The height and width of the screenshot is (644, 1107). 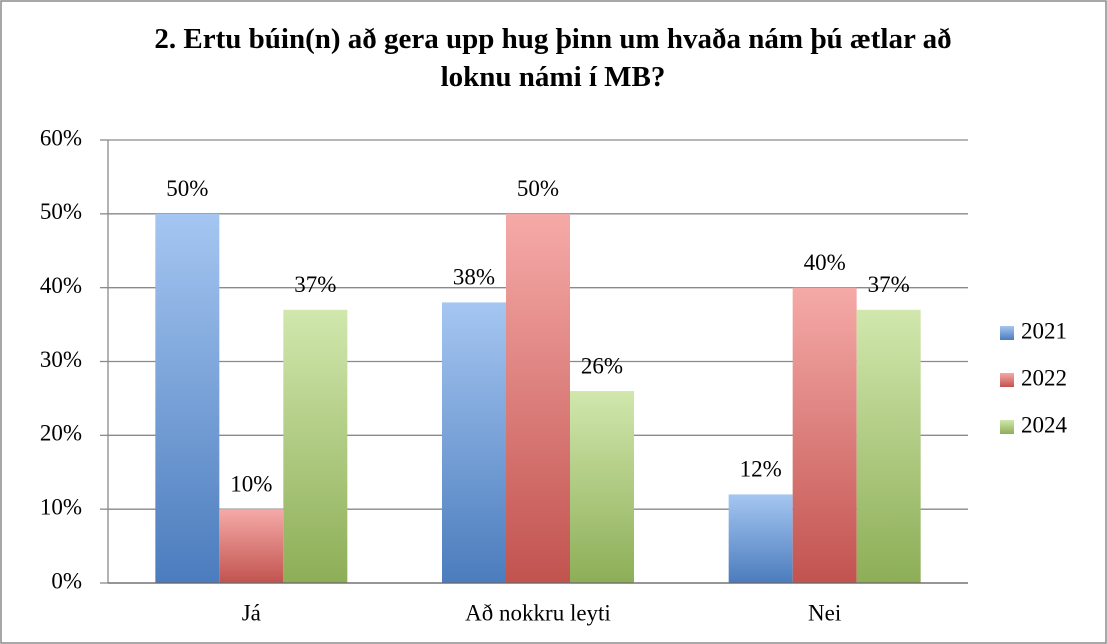 What do you see at coordinates (538, 612) in the screenshot?
I see `x-tick-label: Að nokkru leyti` at bounding box center [538, 612].